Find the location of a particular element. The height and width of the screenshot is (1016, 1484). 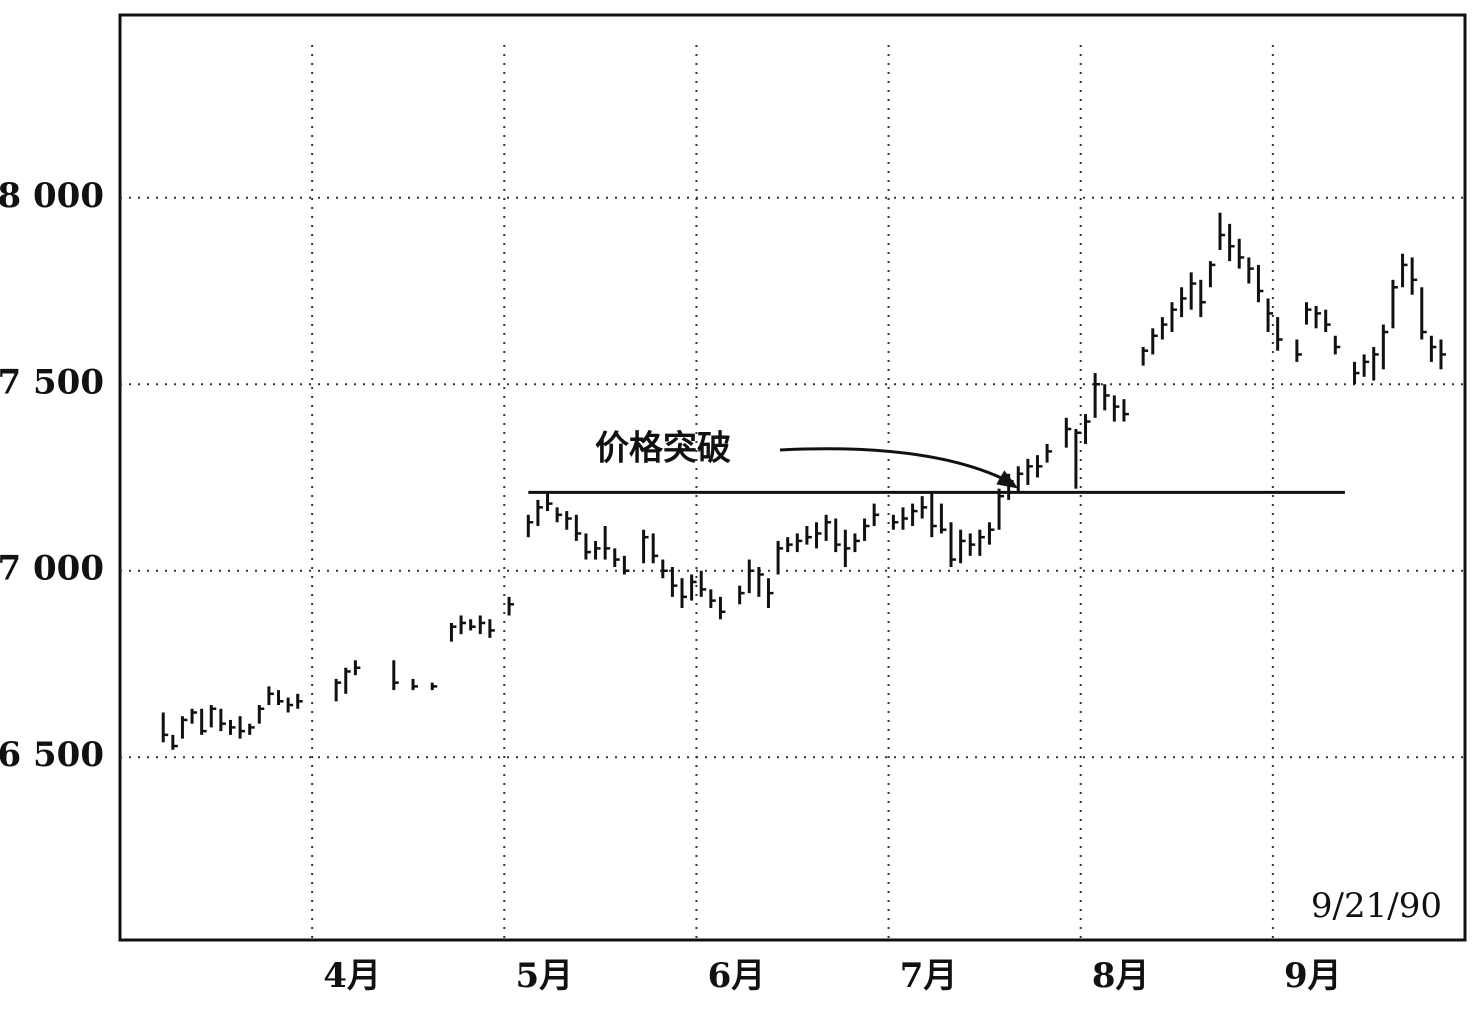

x-tick-label: 4月 is located at coordinates (352, 976).